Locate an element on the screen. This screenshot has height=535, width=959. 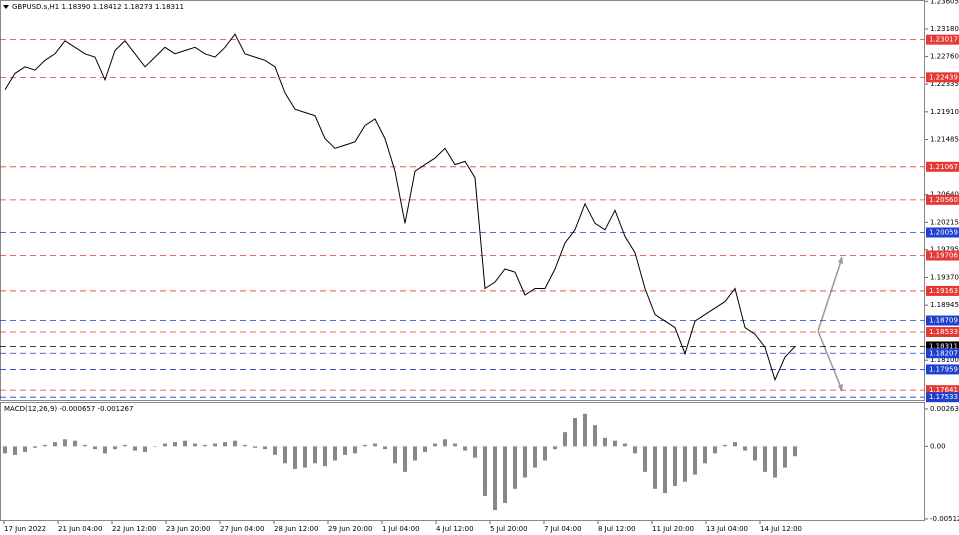
x-tick-label: 23 Jun 20:00 is located at coordinates (188, 529).